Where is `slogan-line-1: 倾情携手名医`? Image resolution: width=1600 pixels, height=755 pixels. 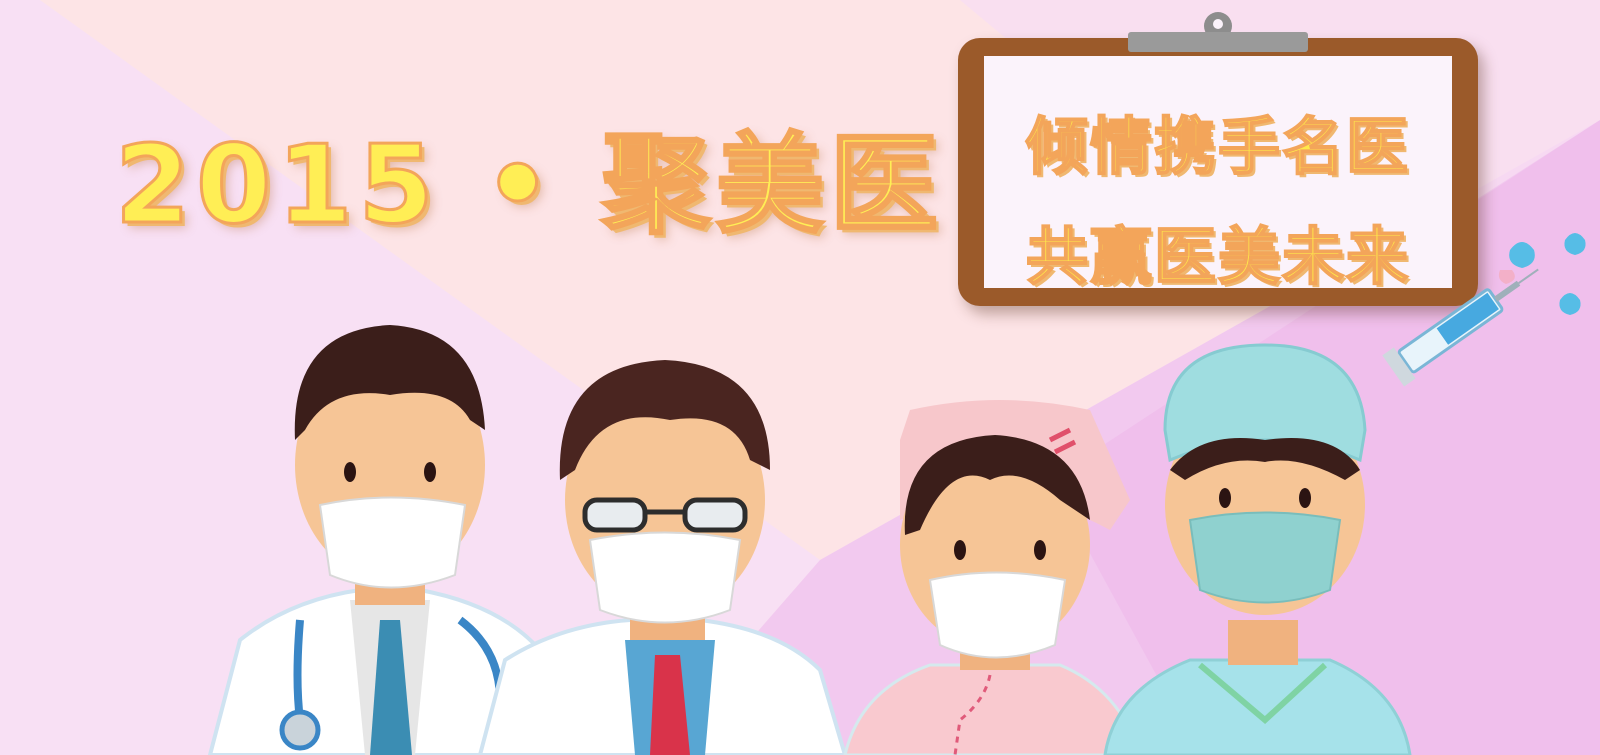
slogan-line-1: 倾情携手名医 is located at coordinates (1217, 146).